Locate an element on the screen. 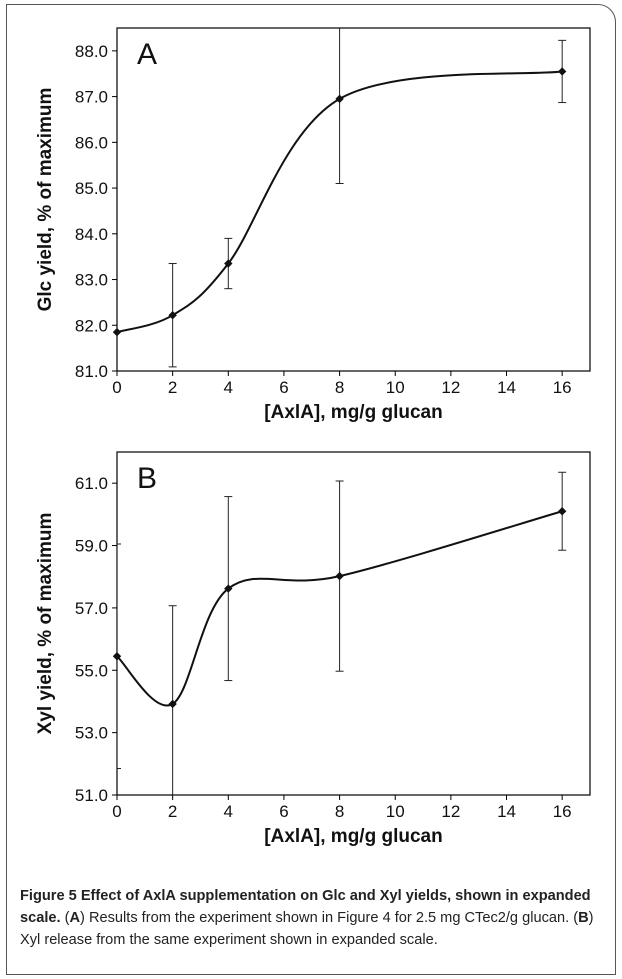 The width and height of the screenshot is (622, 979). y-tick-label: 85.0 is located at coordinates (91, 188).